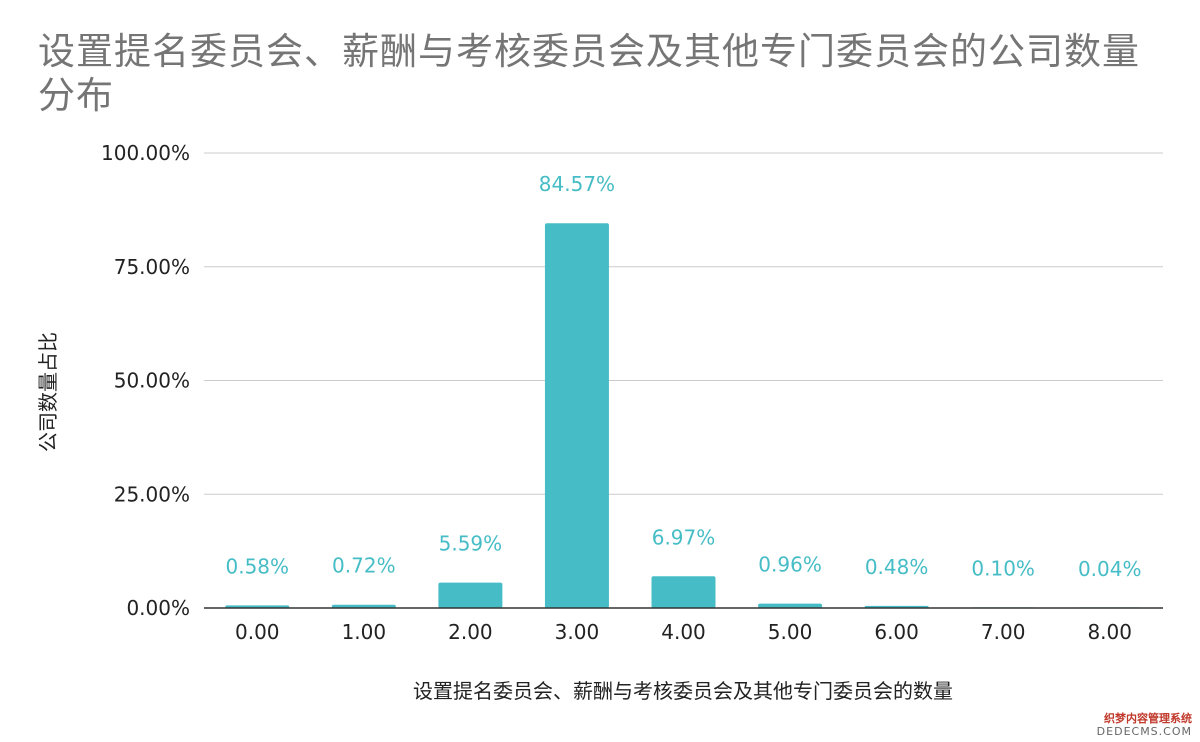 The height and width of the screenshot is (742, 1200). Describe the element at coordinates (897, 567) in the screenshot. I see `data-label: 0.48%` at that location.